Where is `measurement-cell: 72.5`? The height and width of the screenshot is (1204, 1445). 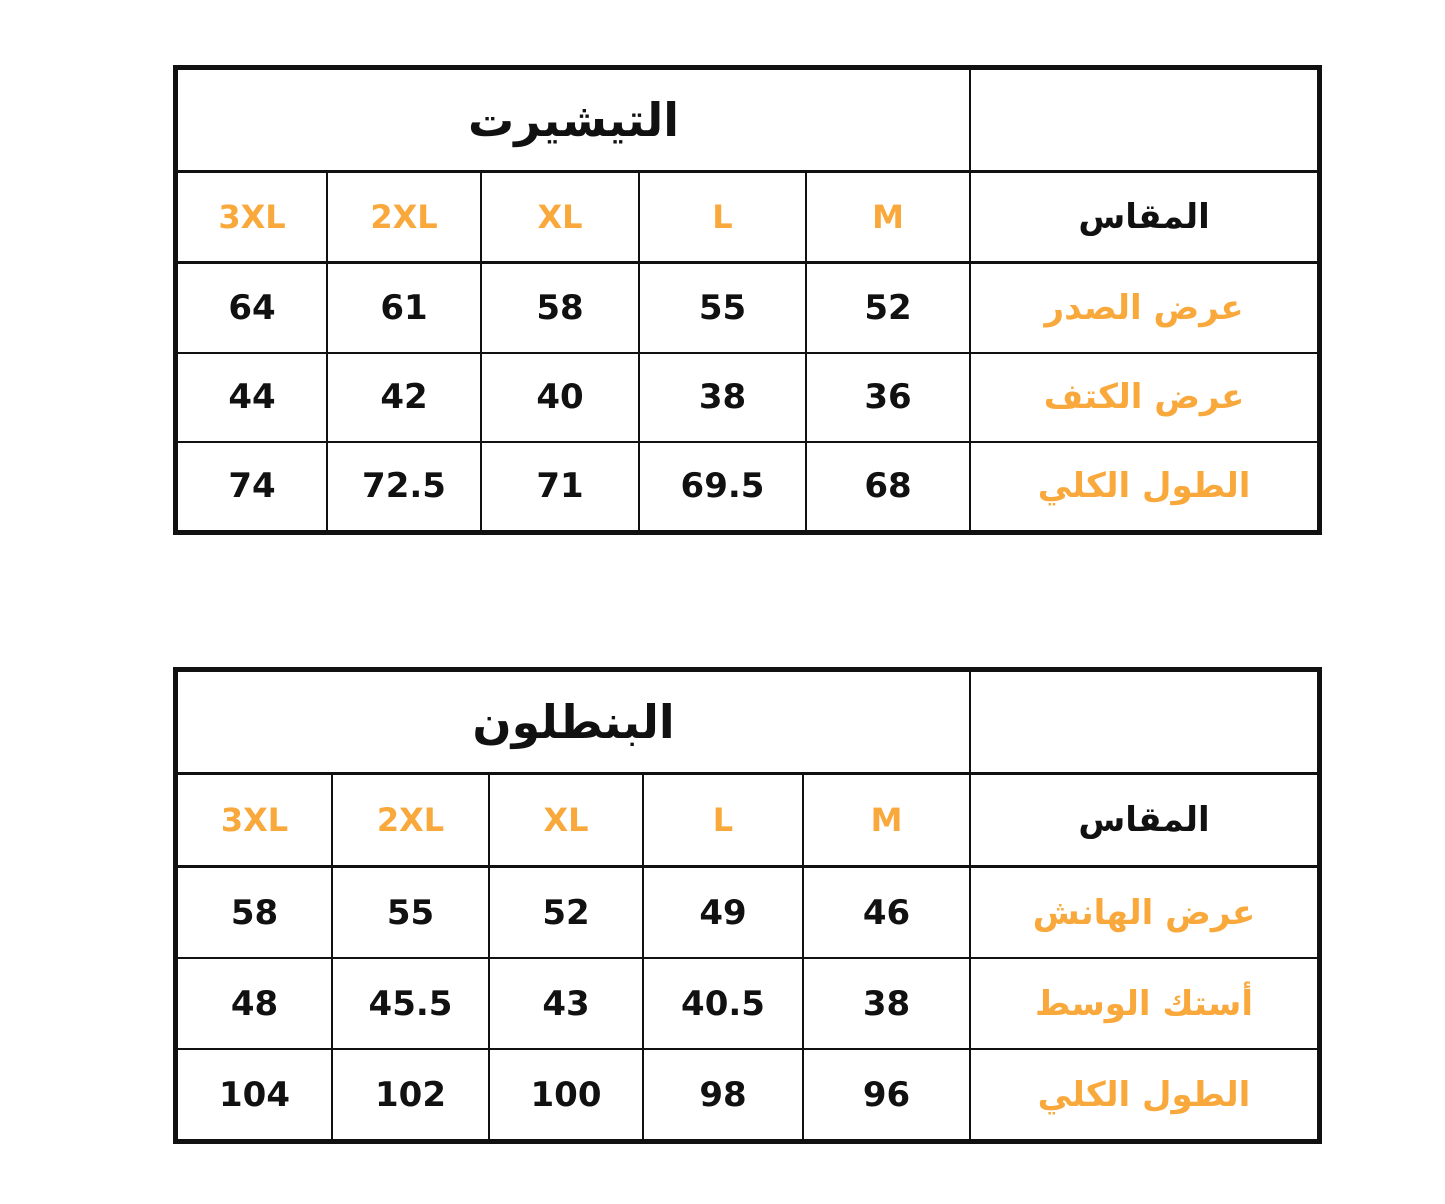 measurement-cell: 72.5 is located at coordinates (404, 486).